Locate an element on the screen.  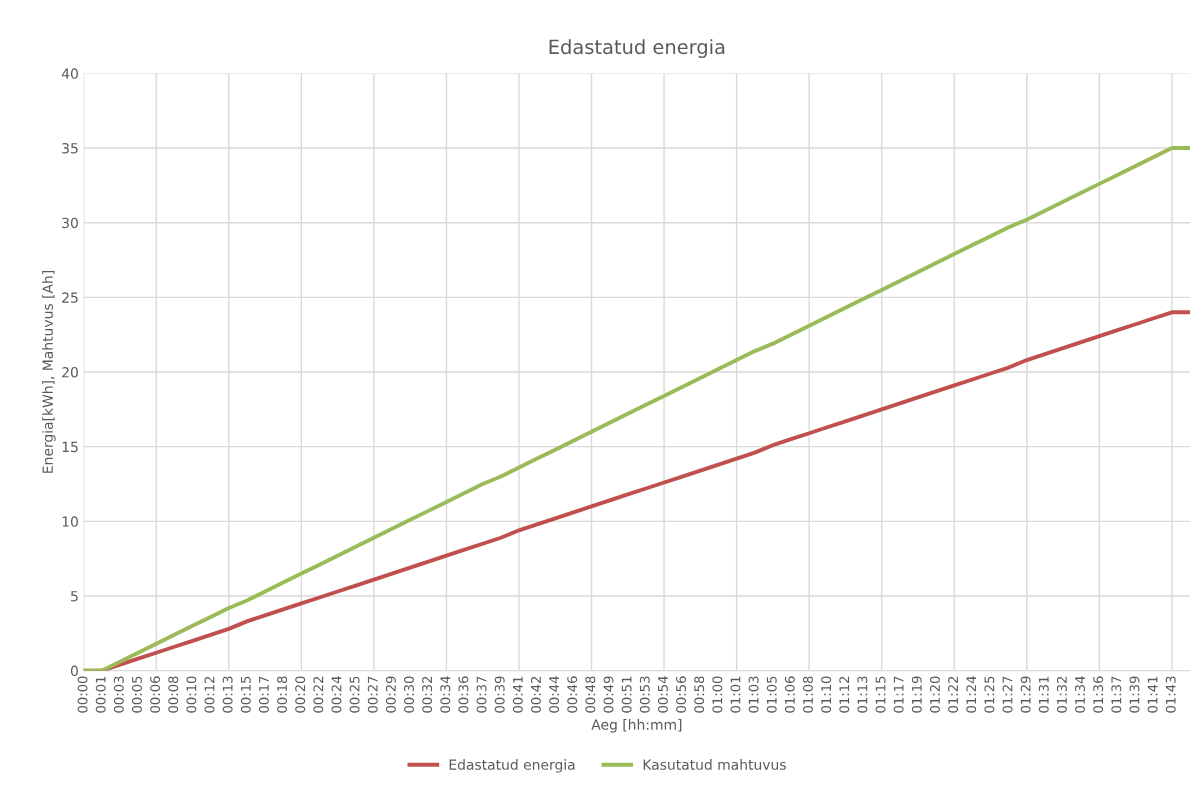
x-tick-label: 00:58 is located at coordinates (699, 694).